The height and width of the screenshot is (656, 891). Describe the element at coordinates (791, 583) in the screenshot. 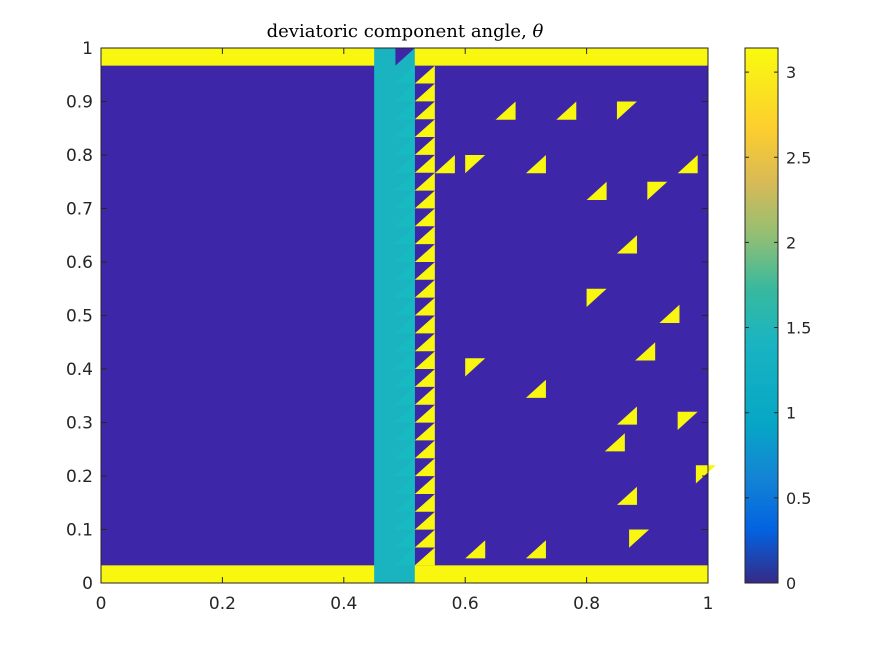

I see `colorbar-tick-label: 0` at that location.